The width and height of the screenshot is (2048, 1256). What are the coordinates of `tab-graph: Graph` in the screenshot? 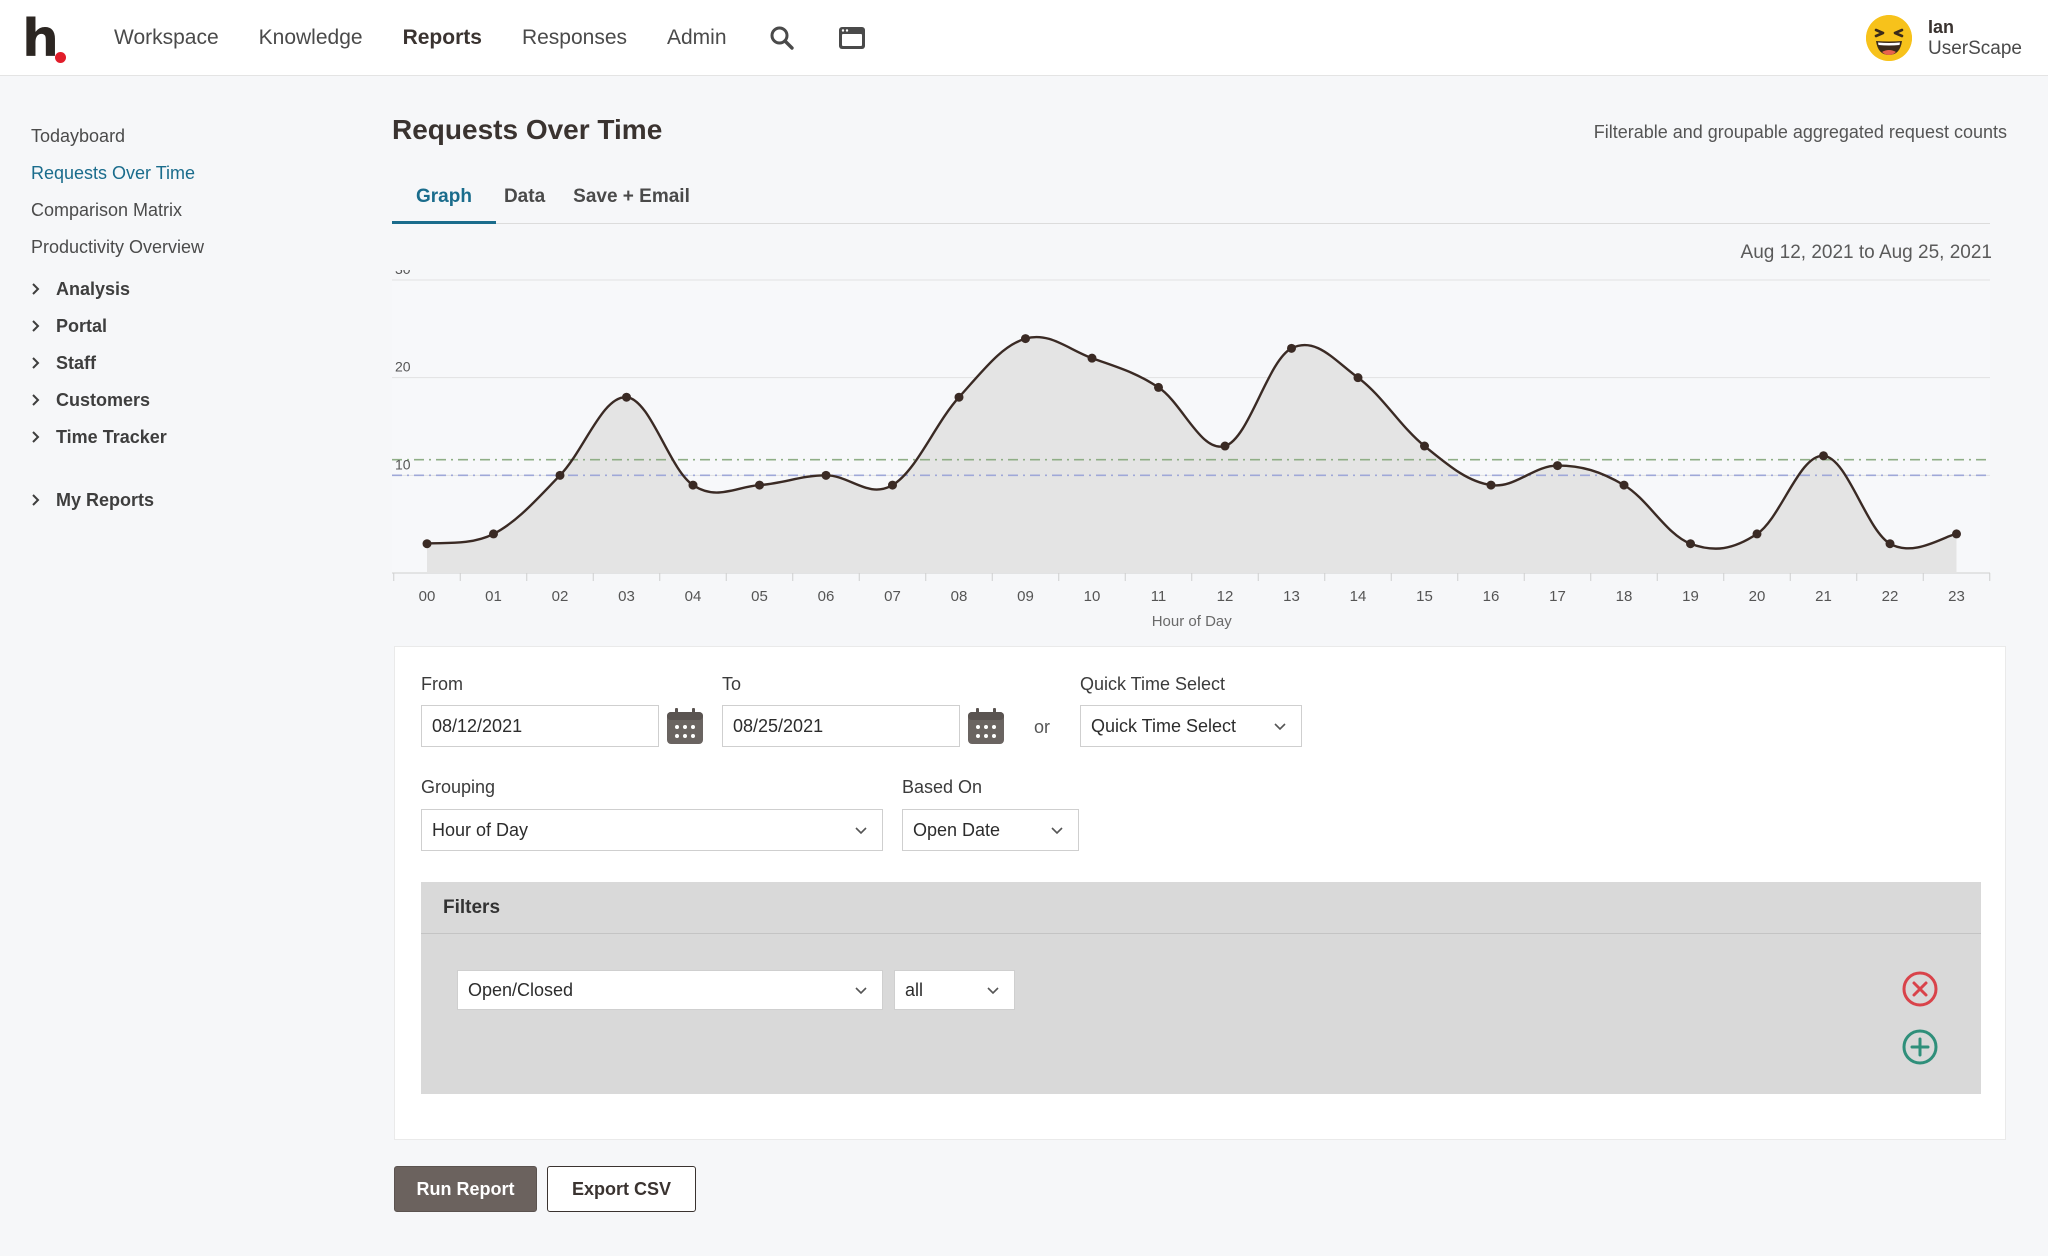 It's located at (444, 198).